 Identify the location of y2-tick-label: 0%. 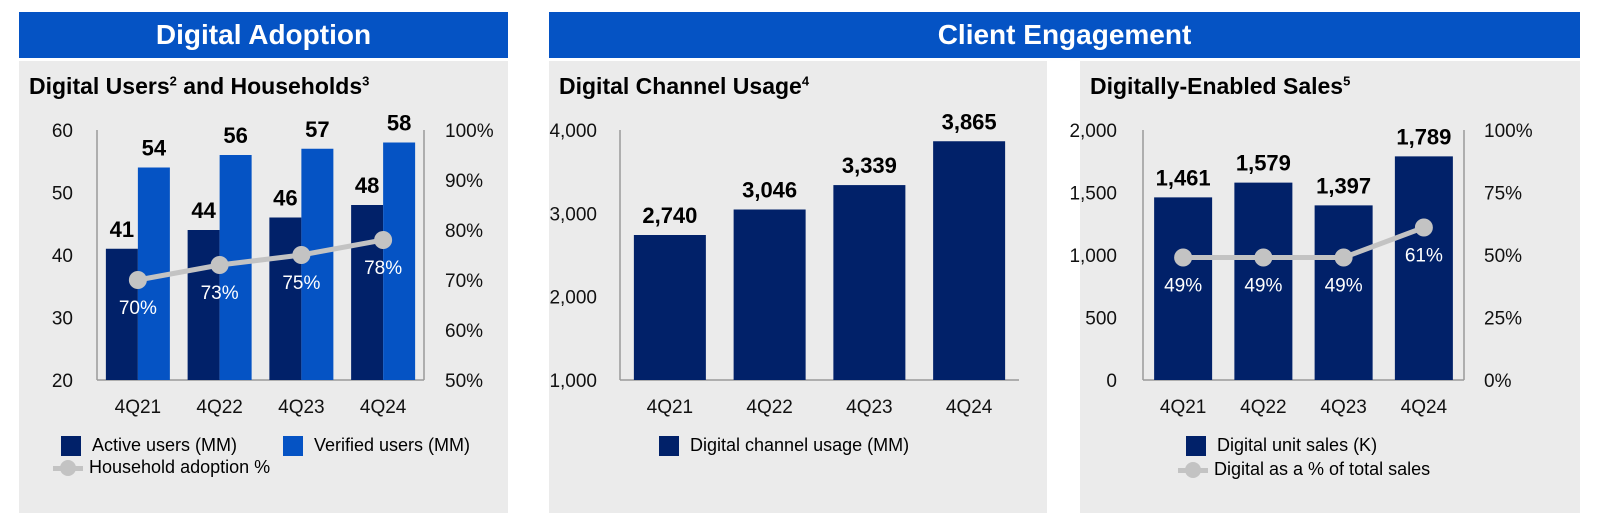
(1498, 381).